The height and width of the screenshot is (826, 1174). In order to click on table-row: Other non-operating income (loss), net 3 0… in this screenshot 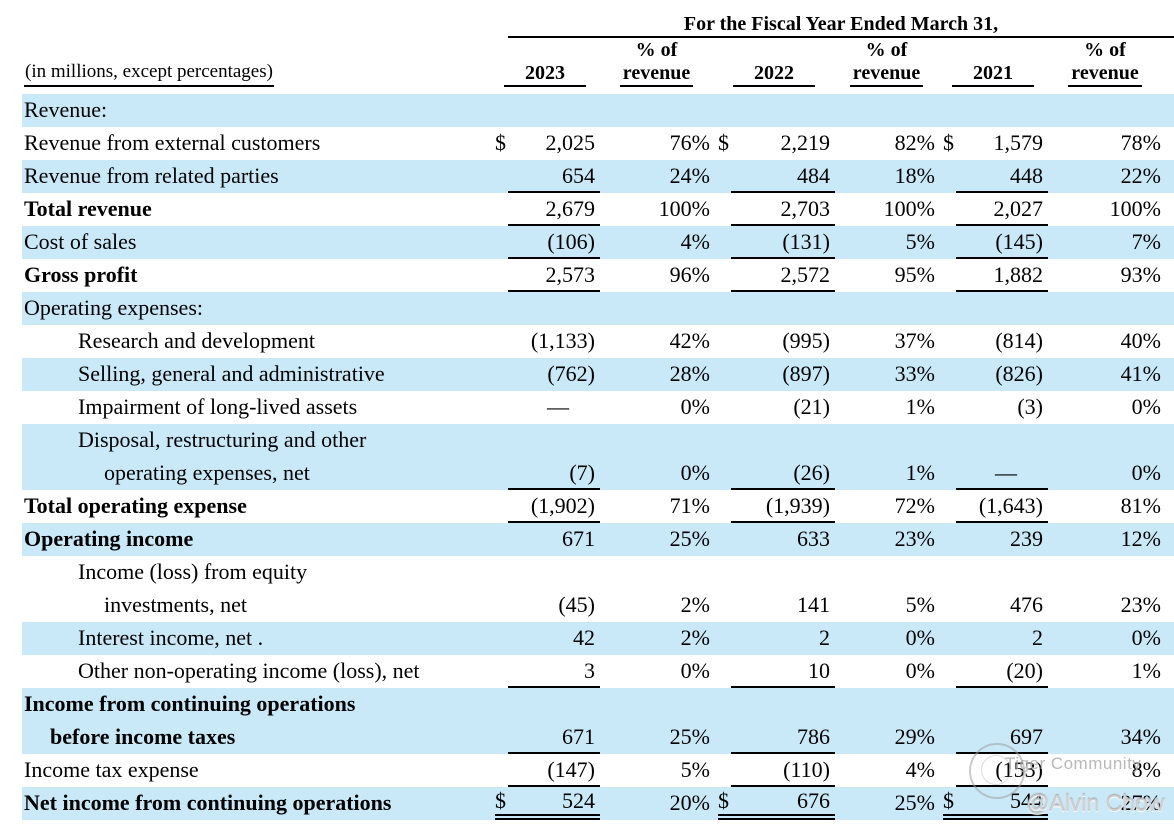, I will do `click(598, 671)`.